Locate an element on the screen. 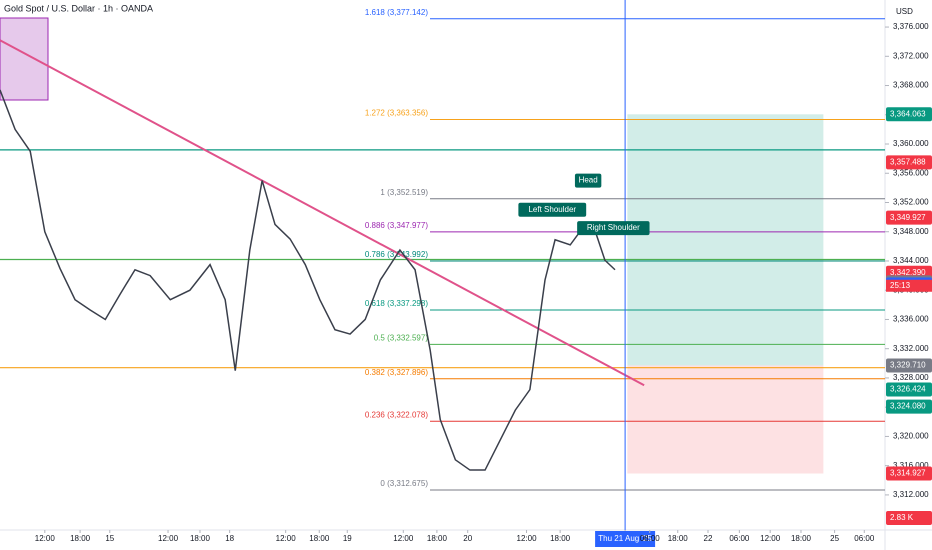  y-tick-label: 3,328.000 is located at coordinates (911, 377).